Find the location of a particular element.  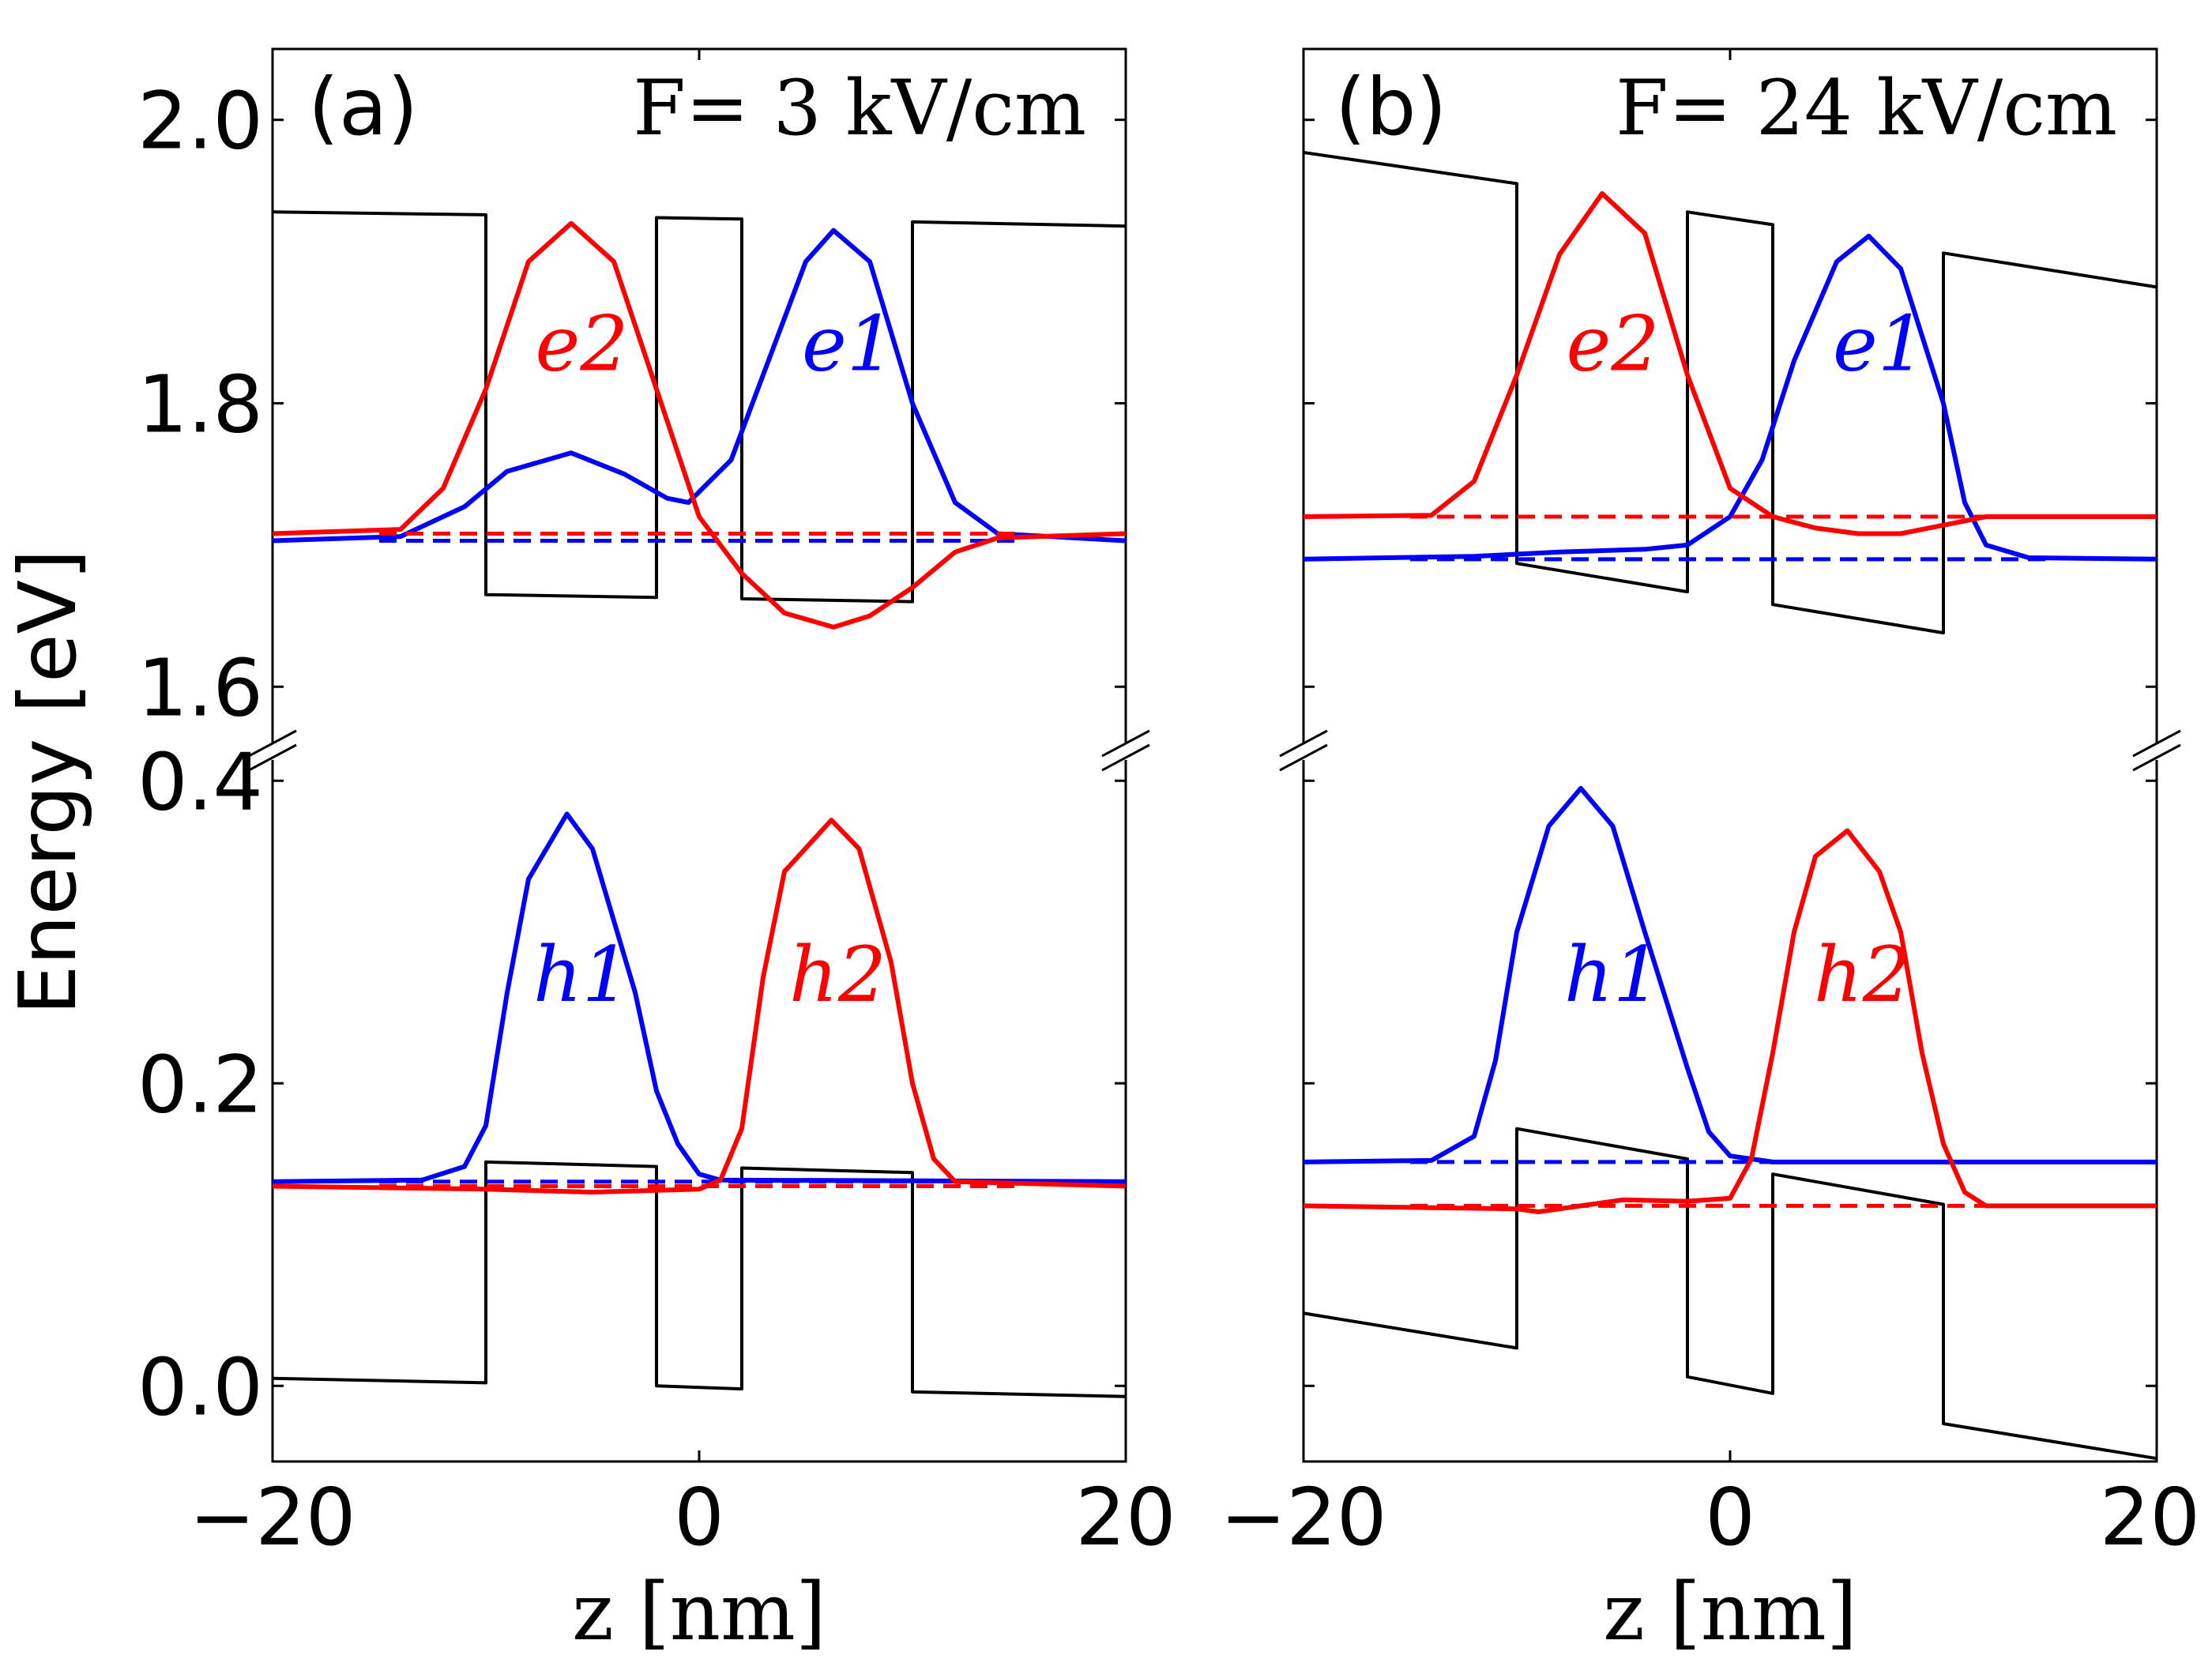

panel-b-field-label: F= 24 kV/cm is located at coordinates (1867, 108).